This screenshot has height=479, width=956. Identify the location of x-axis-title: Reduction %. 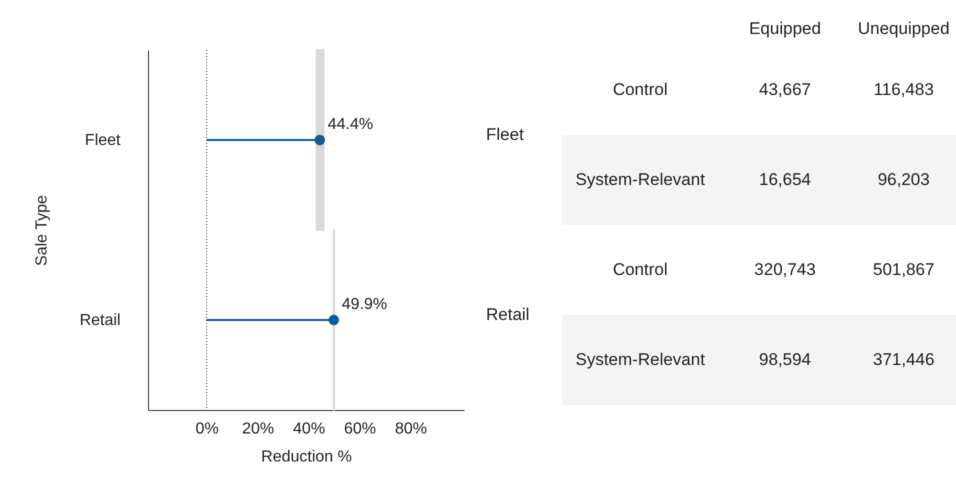
(306, 457).